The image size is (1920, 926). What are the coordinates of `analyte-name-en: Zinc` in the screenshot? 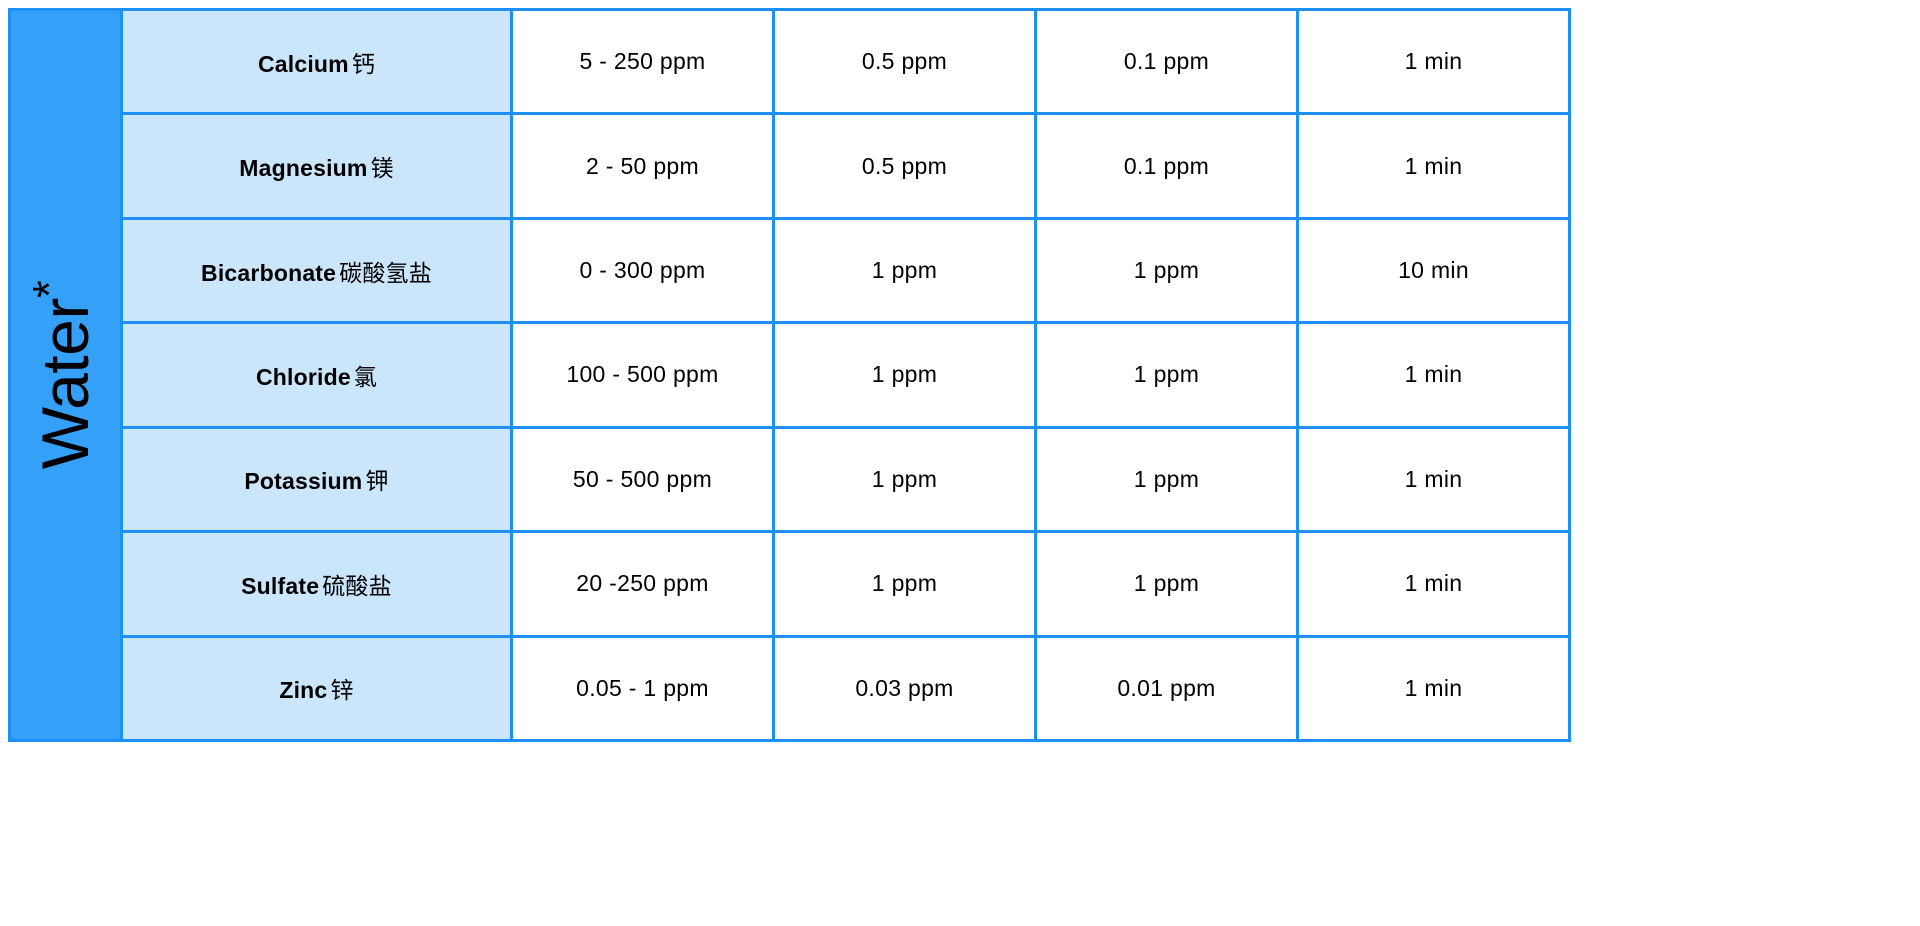 It's located at (303, 690).